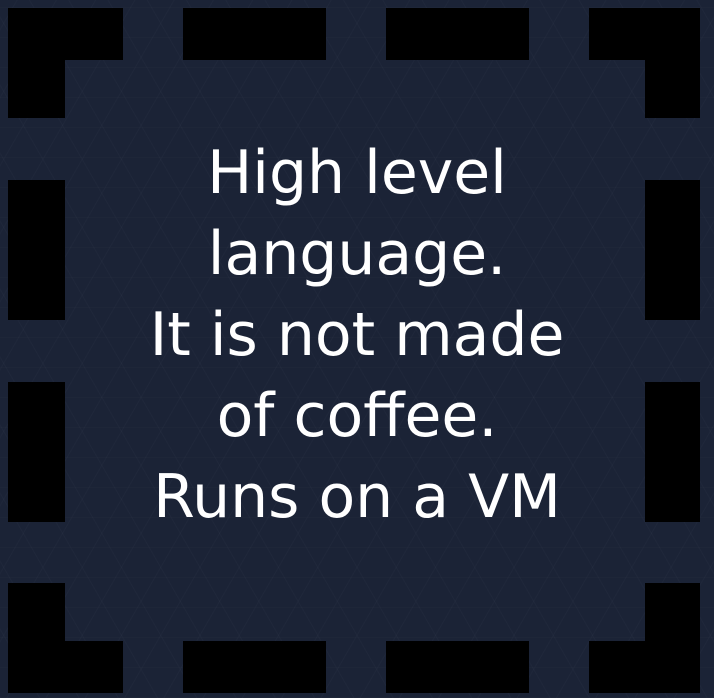 Image resolution: width=714 pixels, height=698 pixels. Describe the element at coordinates (357, 497) in the screenshot. I see `quote-line: Runs on a VM` at that location.